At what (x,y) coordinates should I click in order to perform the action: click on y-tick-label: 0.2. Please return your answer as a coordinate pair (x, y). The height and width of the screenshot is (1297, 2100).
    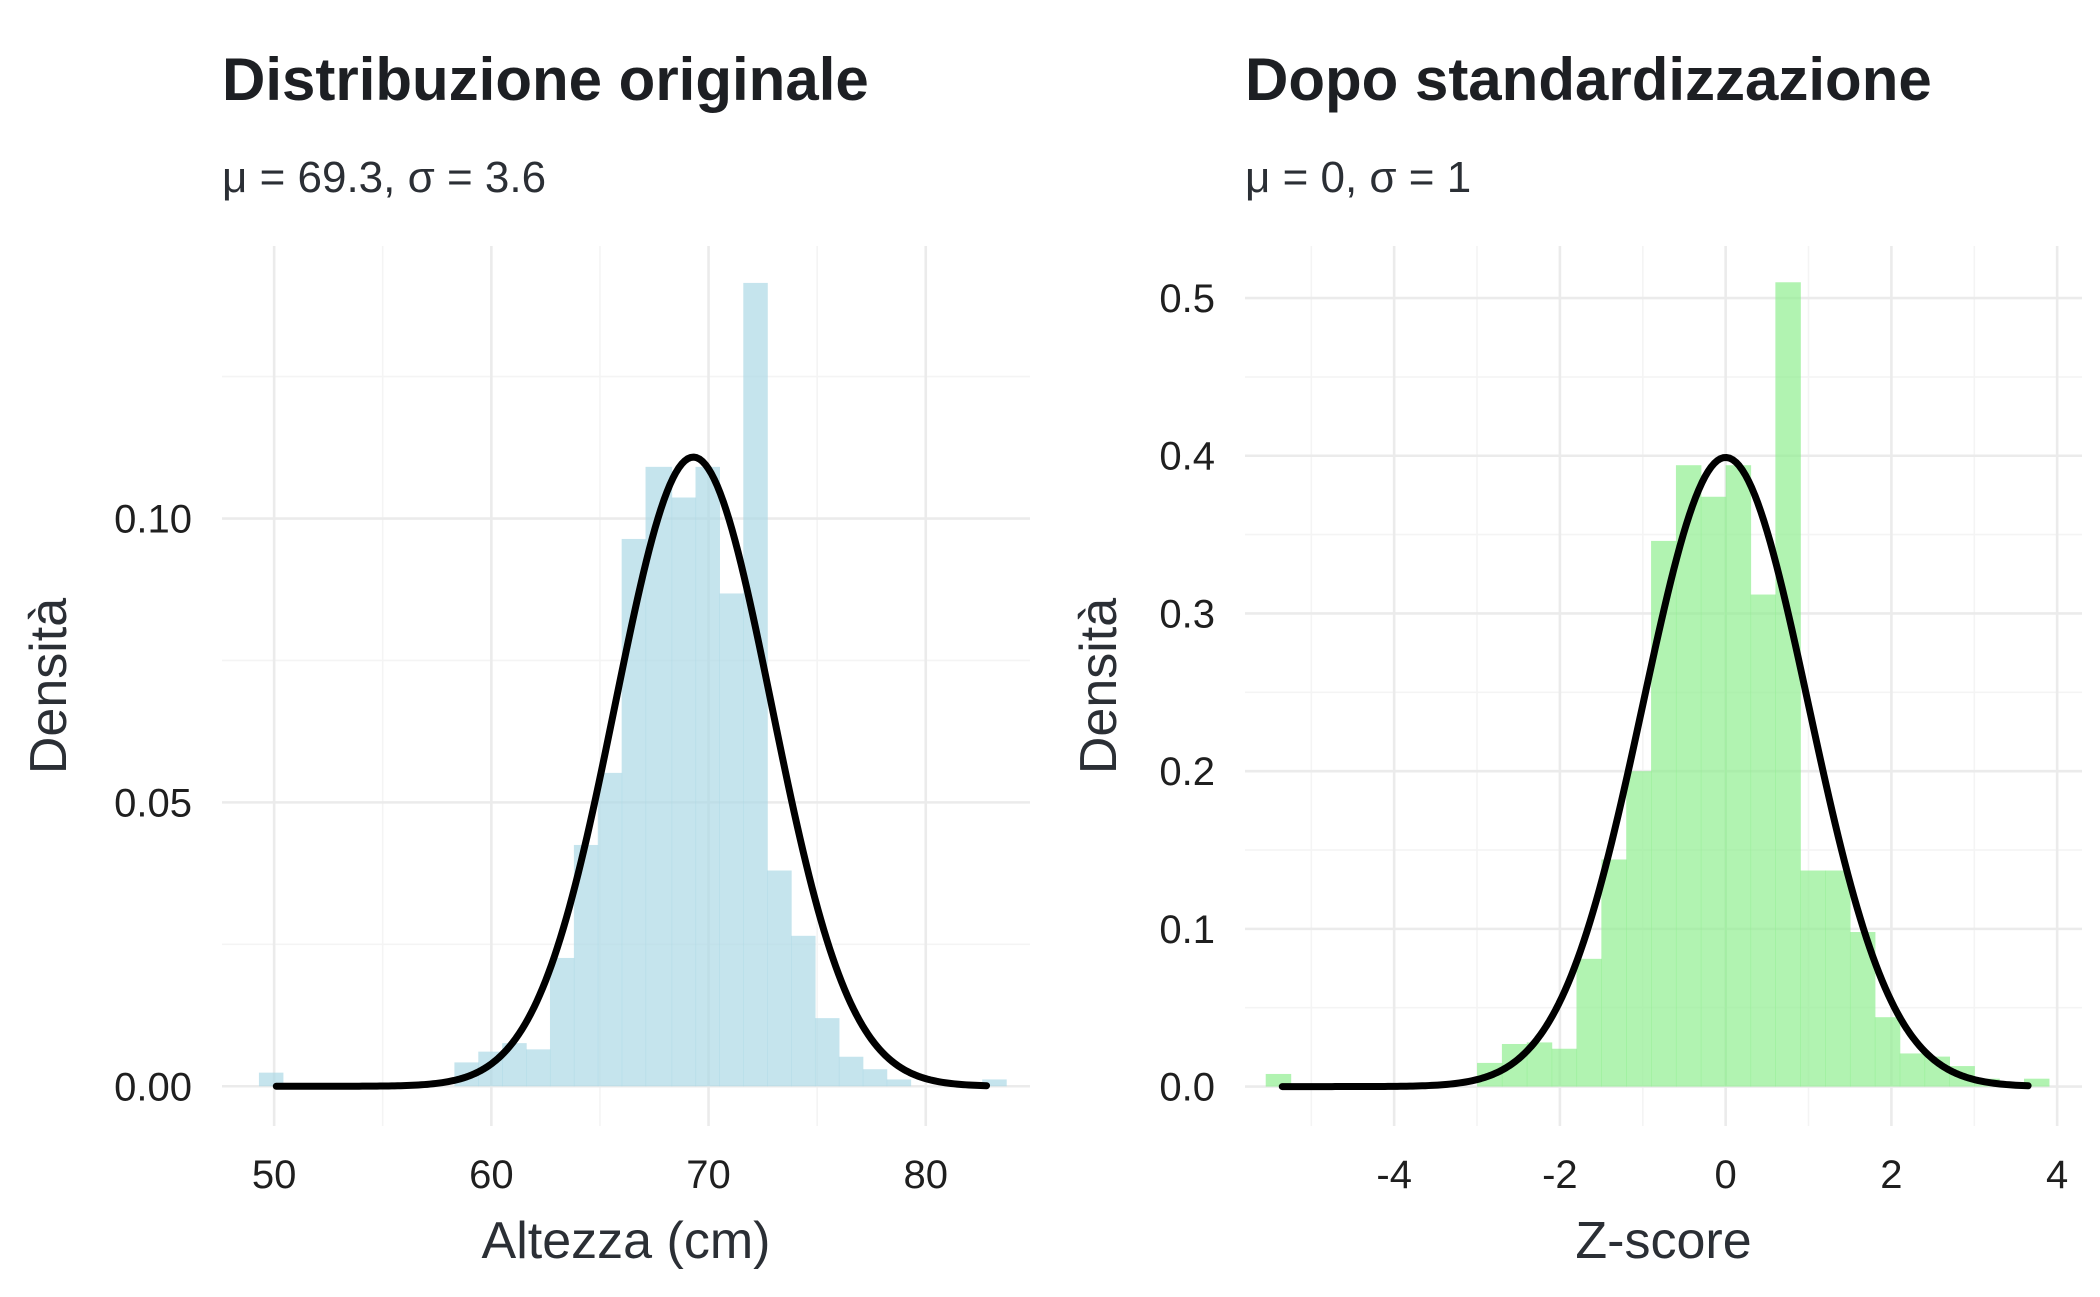
    Looking at the image, I should click on (1187, 772).